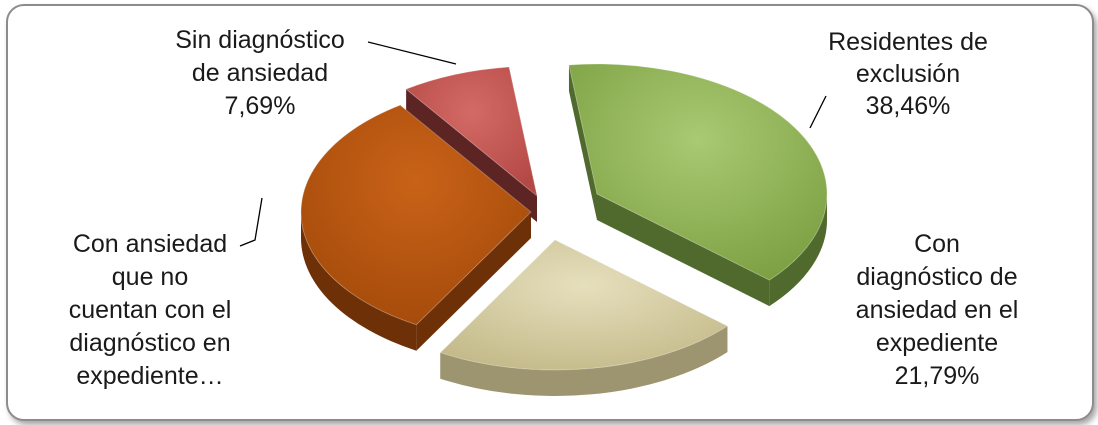 The height and width of the screenshot is (425, 1098). Describe the element at coordinates (260, 40) in the screenshot. I see `slice-label-line: Sin diagnóstico` at that location.